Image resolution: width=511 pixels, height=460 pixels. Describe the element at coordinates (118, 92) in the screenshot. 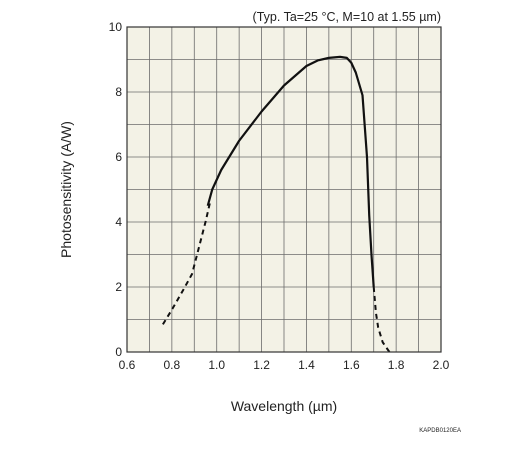

I see `y-tick-label: 8` at that location.